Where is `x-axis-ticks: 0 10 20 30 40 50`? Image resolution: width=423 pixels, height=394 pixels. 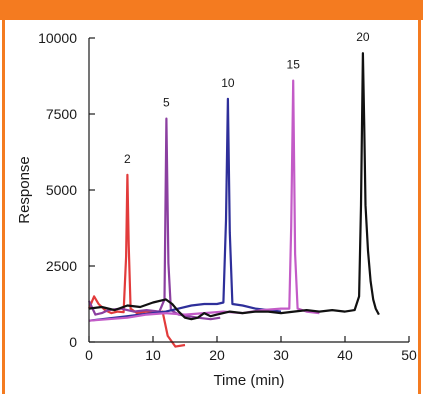
x-axis-ticks: 0 10 20 30 40 50 is located at coordinates (251, 349).